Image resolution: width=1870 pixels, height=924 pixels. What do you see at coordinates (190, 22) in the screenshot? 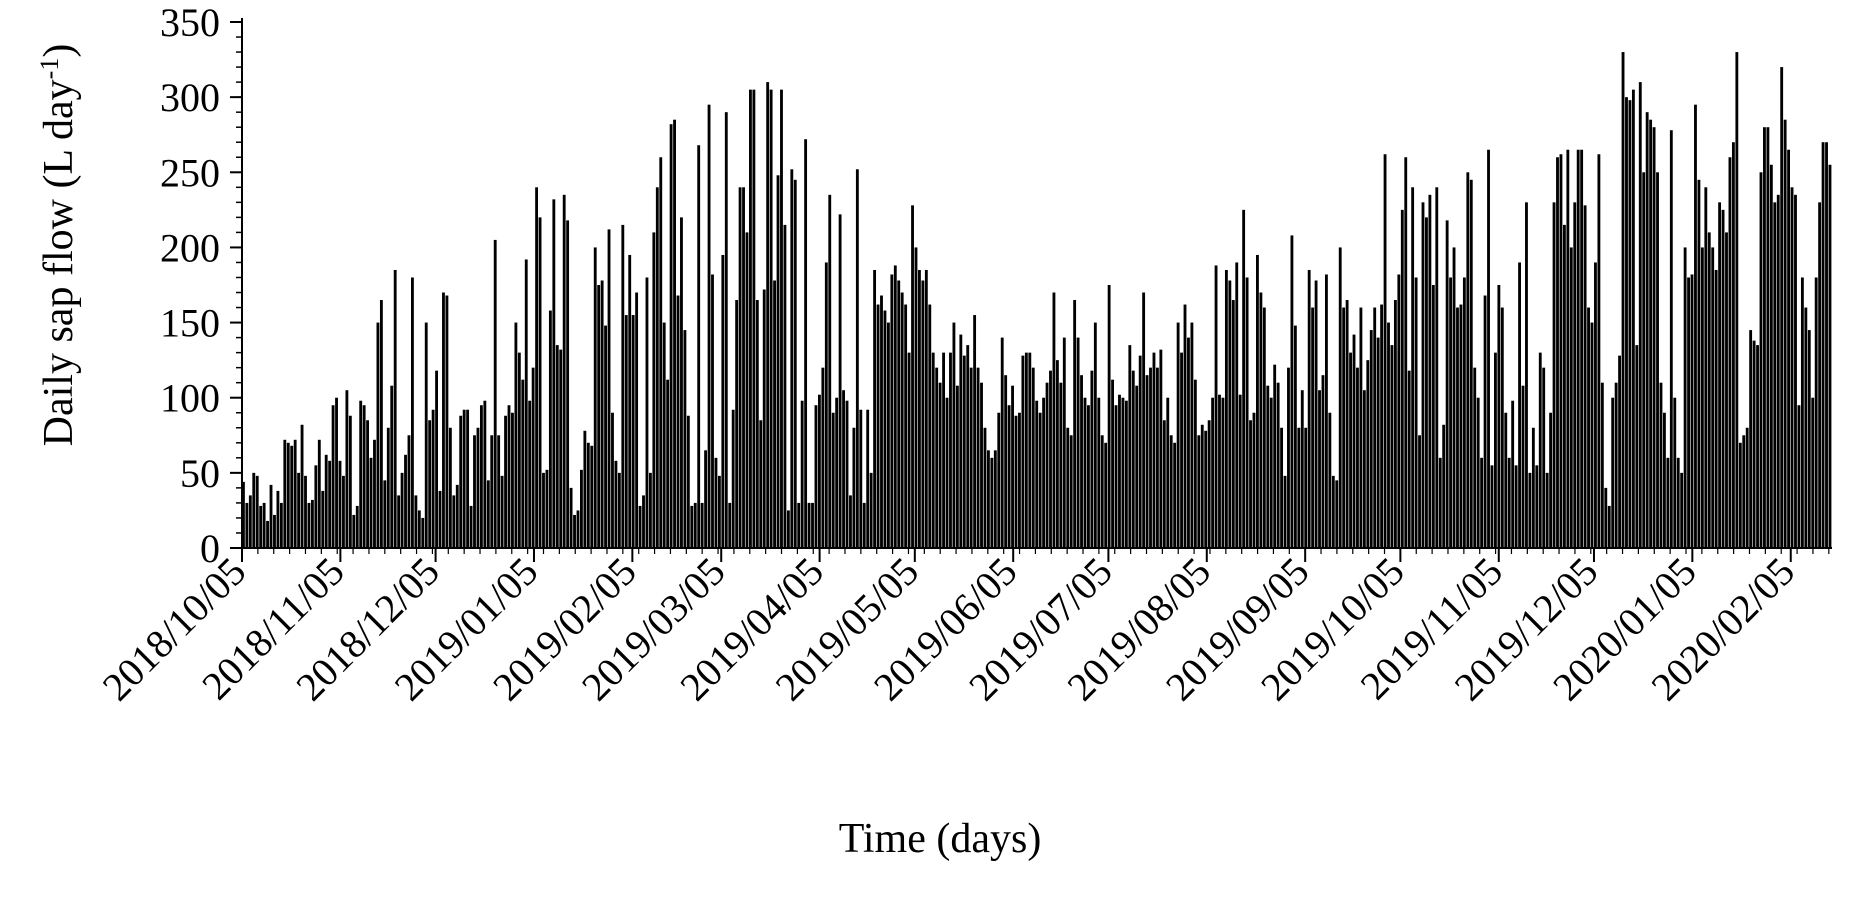
I see `y-tick-label: 350` at bounding box center [190, 22].